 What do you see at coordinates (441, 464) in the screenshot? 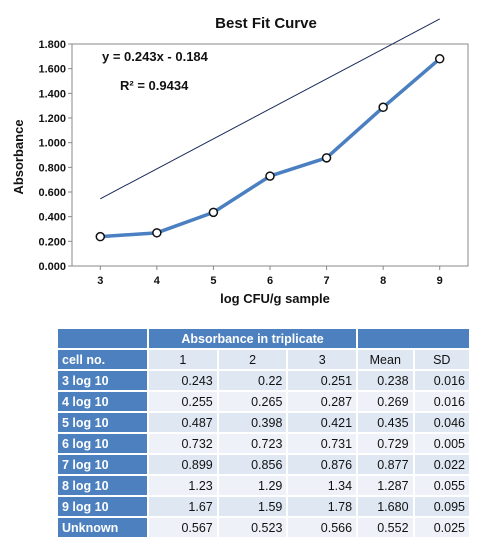
I see `table-cell: 0.022` at bounding box center [441, 464].